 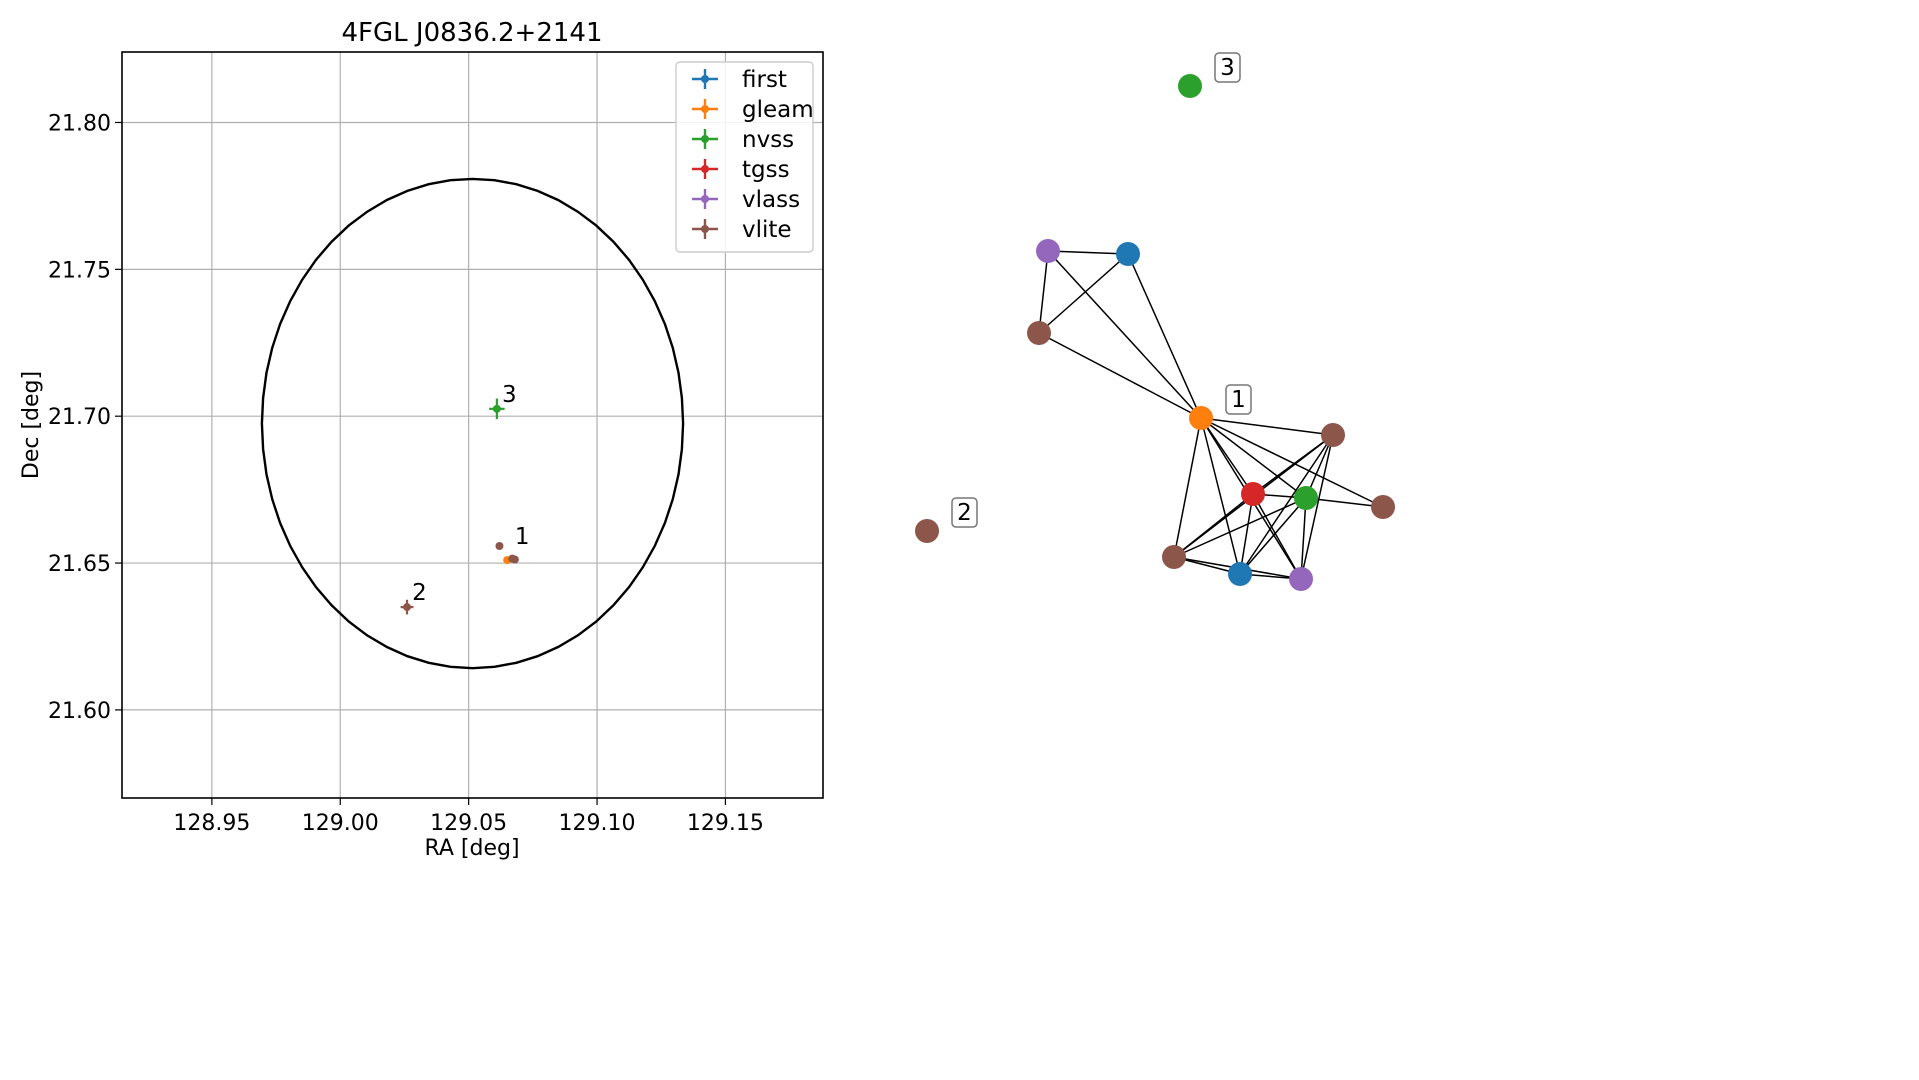 What do you see at coordinates (767, 230) in the screenshot?
I see `legend-label: vlite` at bounding box center [767, 230].